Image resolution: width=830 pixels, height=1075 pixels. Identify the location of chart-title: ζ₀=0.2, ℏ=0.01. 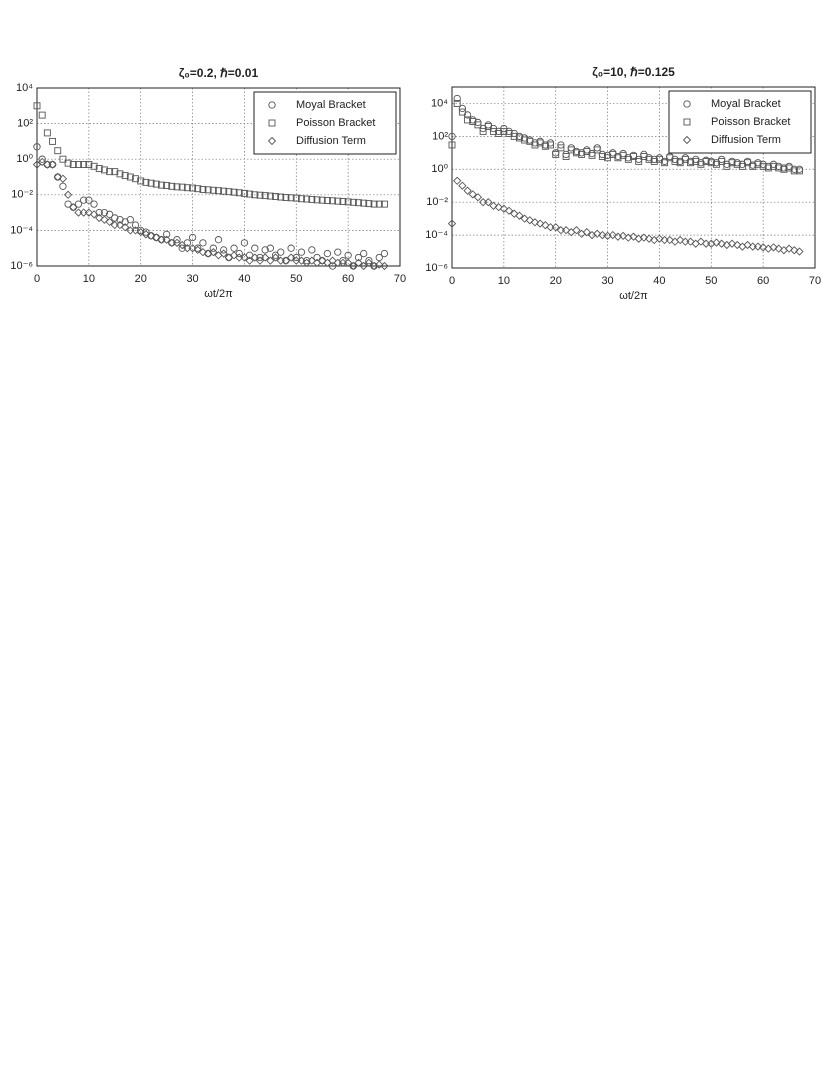
(219, 73).